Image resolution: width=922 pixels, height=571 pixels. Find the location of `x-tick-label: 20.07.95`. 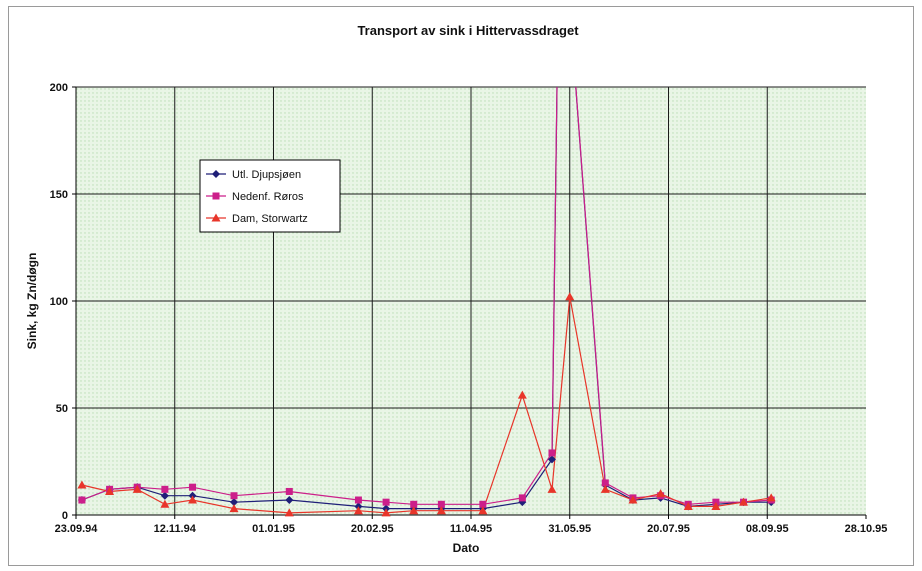

x-tick-label: 20.07.95 is located at coordinates (668, 529).